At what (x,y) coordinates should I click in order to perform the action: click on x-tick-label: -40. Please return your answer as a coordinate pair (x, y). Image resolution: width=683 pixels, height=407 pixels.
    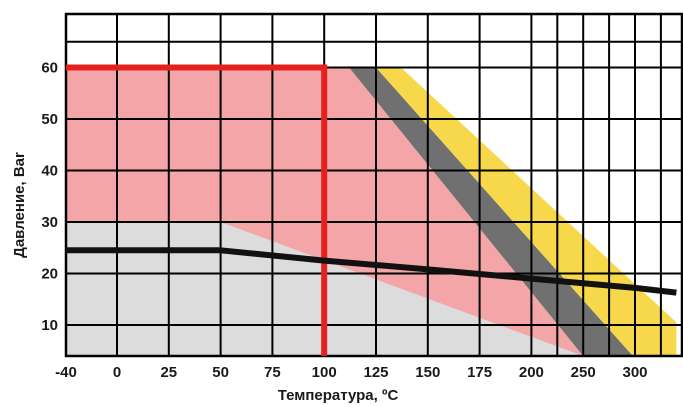
    Looking at the image, I should click on (66, 372).